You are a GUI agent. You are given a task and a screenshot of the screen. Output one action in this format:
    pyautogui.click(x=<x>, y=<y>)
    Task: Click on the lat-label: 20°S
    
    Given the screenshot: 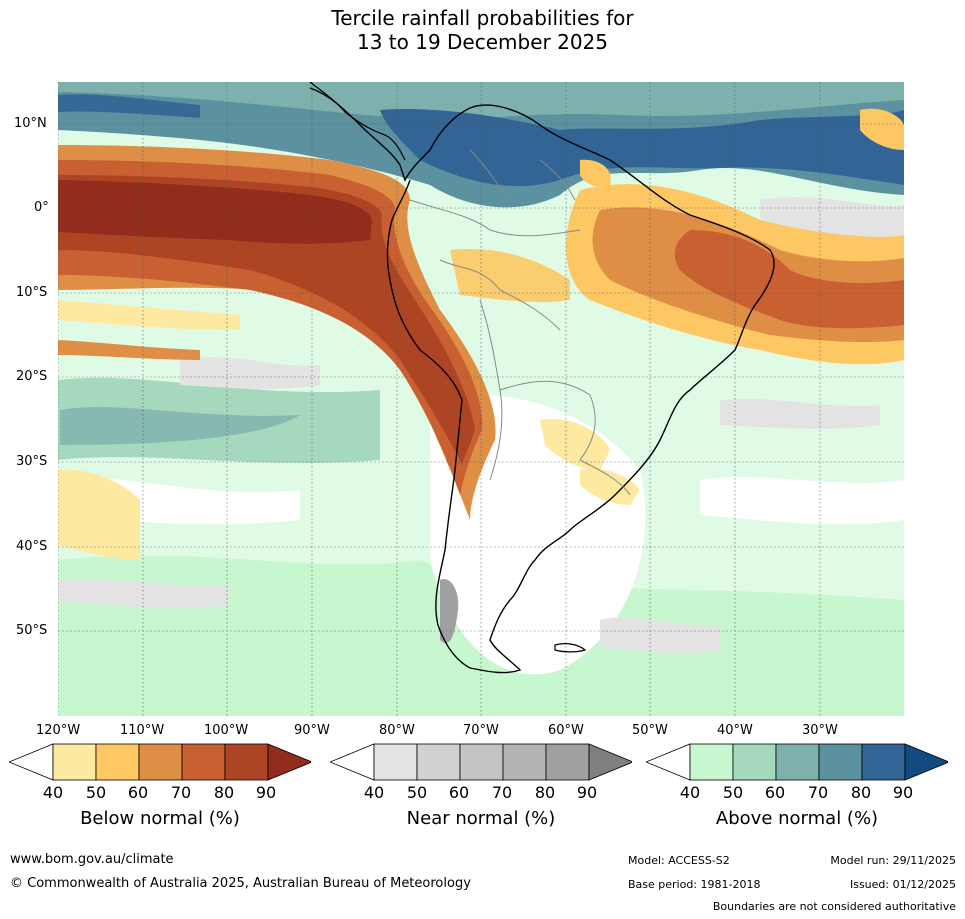 What is the action you would take?
    pyautogui.click(x=32, y=376)
    